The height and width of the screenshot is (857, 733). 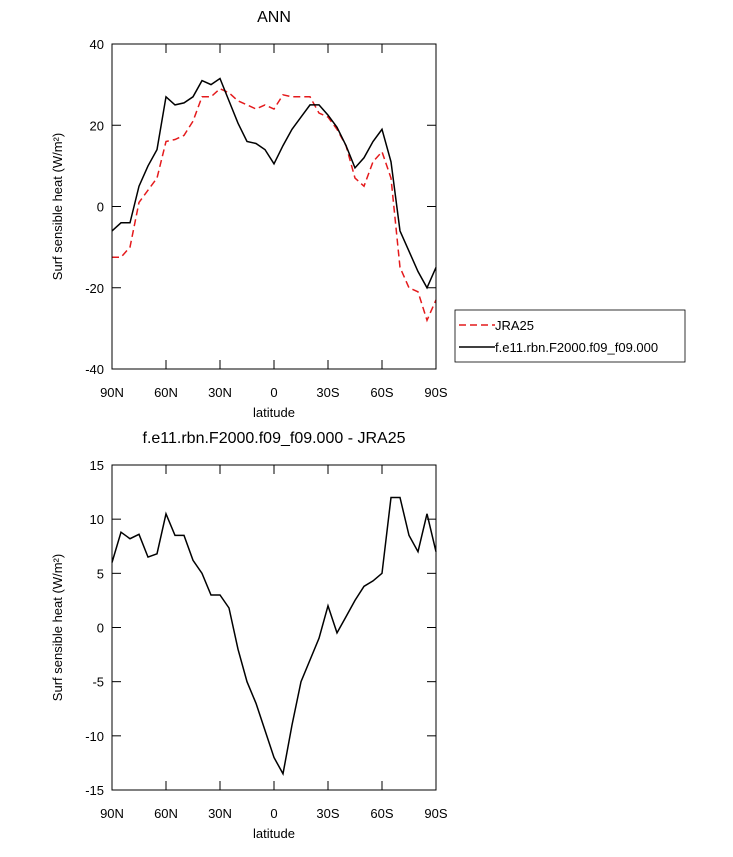 What do you see at coordinates (94, 790) in the screenshot?
I see `y-tick-label: -15` at bounding box center [94, 790].